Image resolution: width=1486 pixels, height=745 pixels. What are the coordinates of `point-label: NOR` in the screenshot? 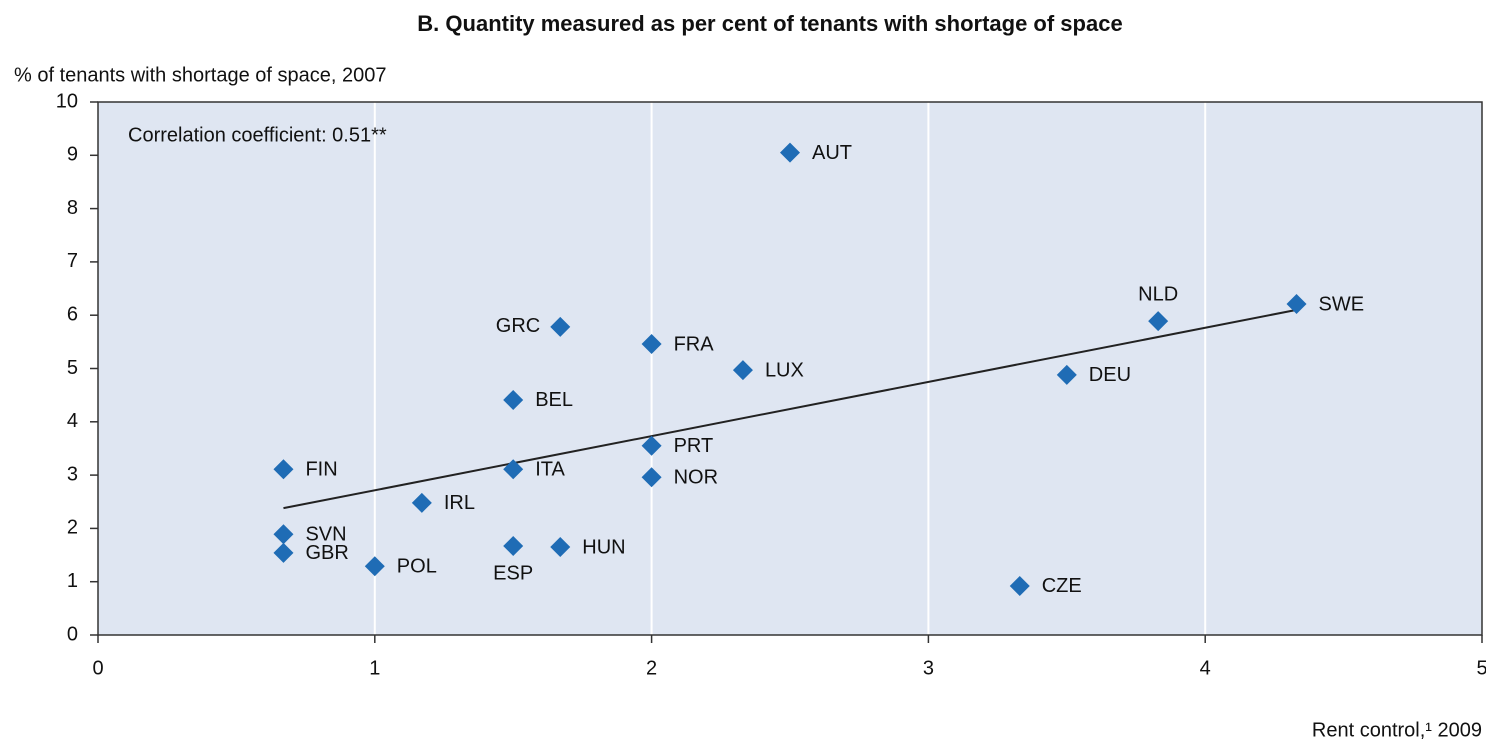 It's located at (696, 478).